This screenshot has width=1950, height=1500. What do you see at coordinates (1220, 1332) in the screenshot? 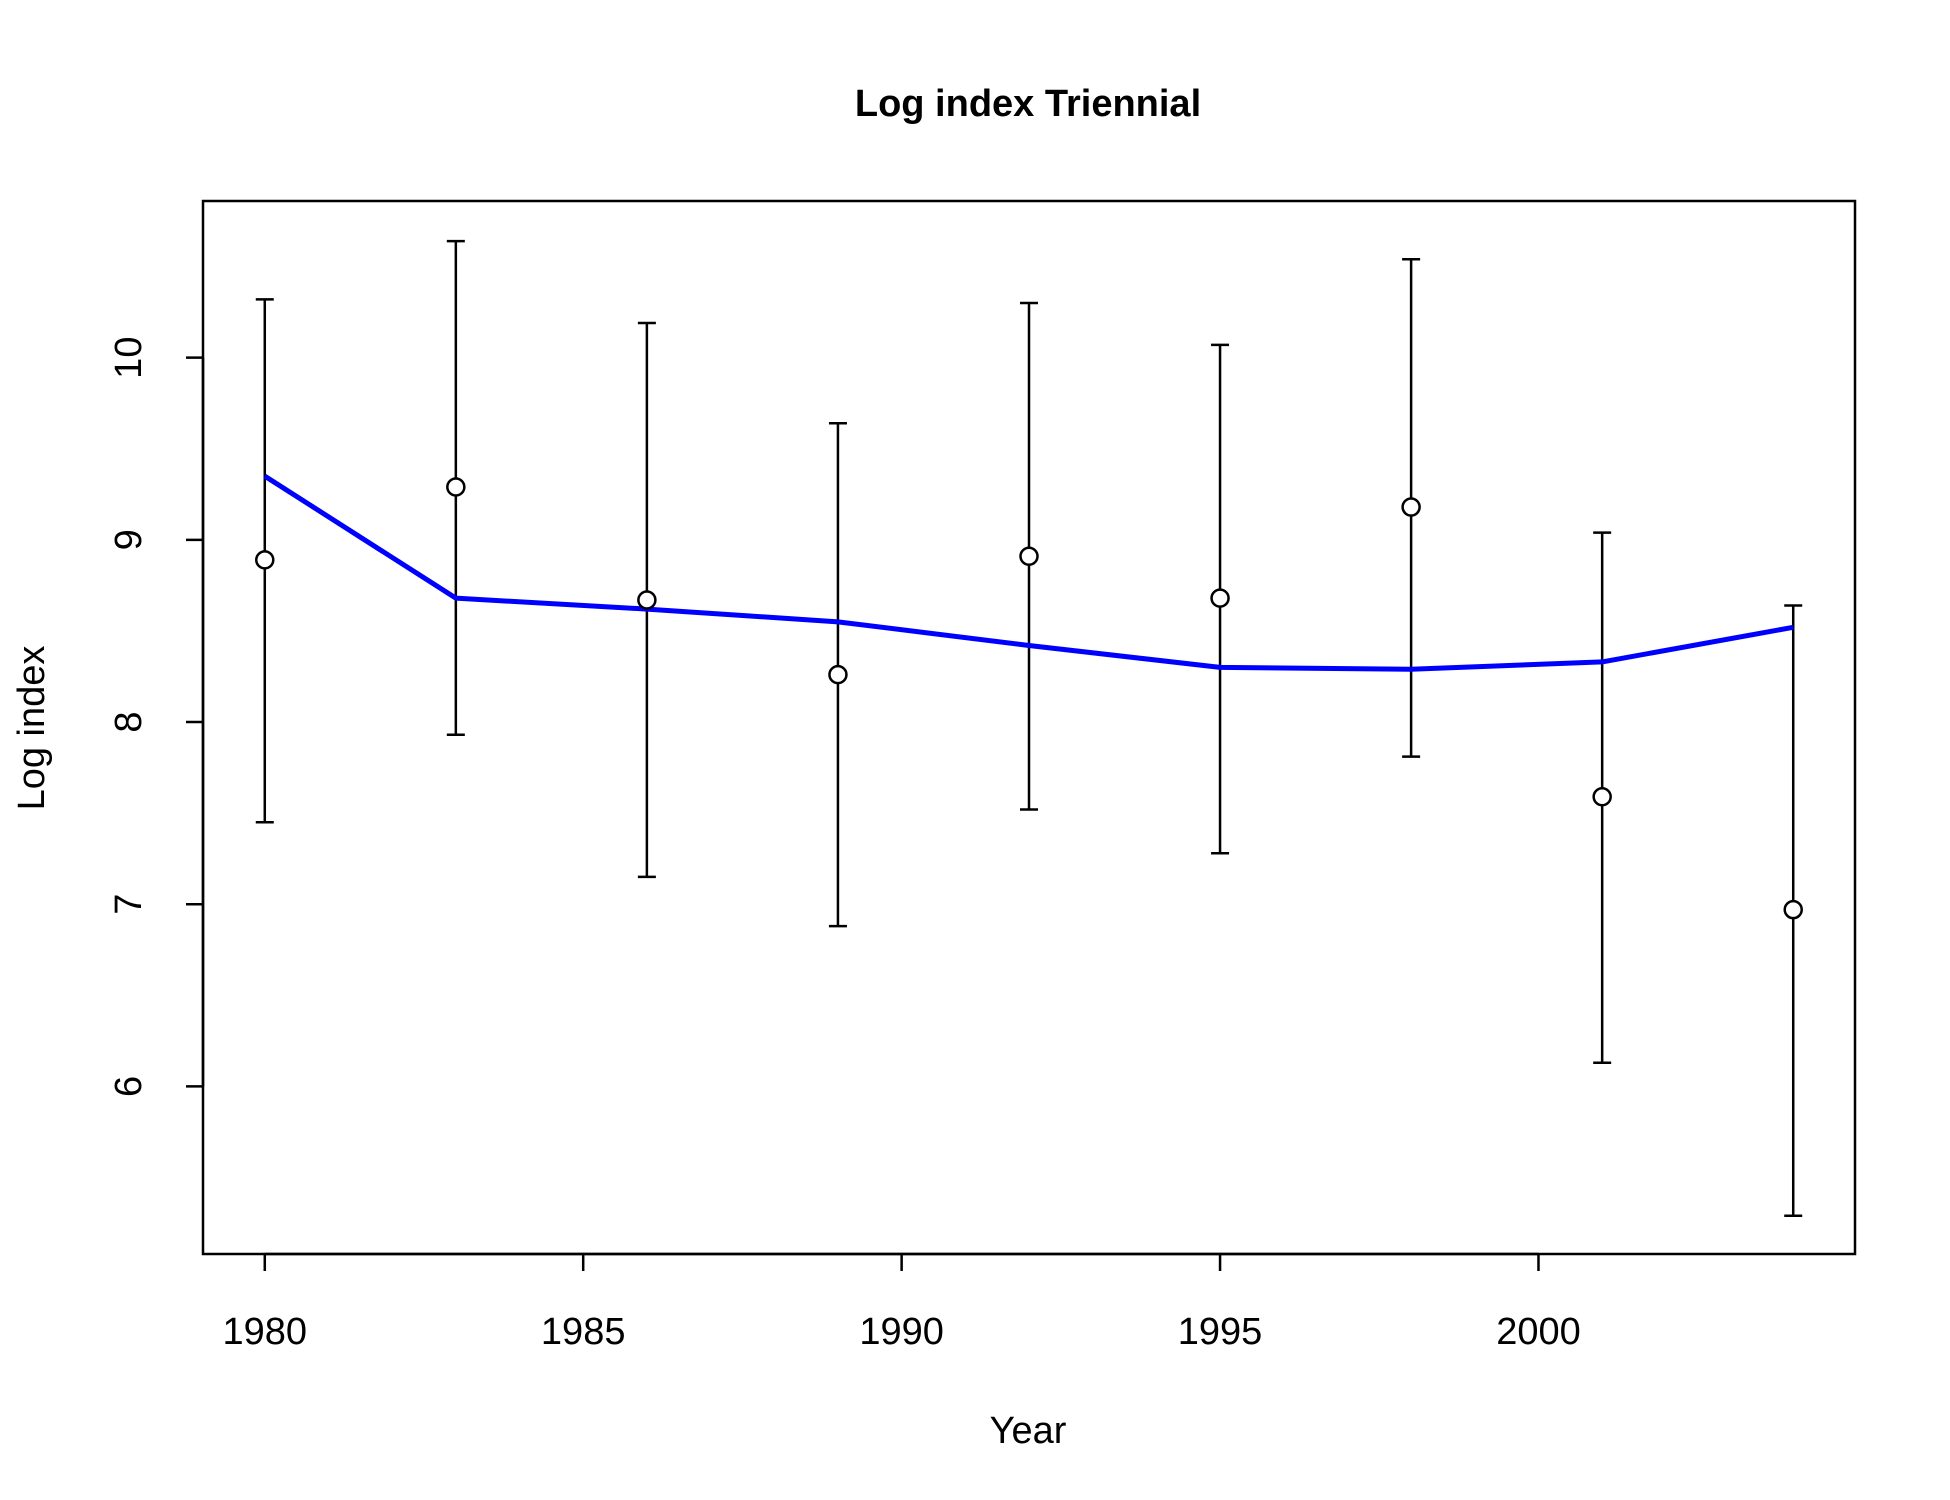
I see `x-tick-label: 1995` at bounding box center [1220, 1332].